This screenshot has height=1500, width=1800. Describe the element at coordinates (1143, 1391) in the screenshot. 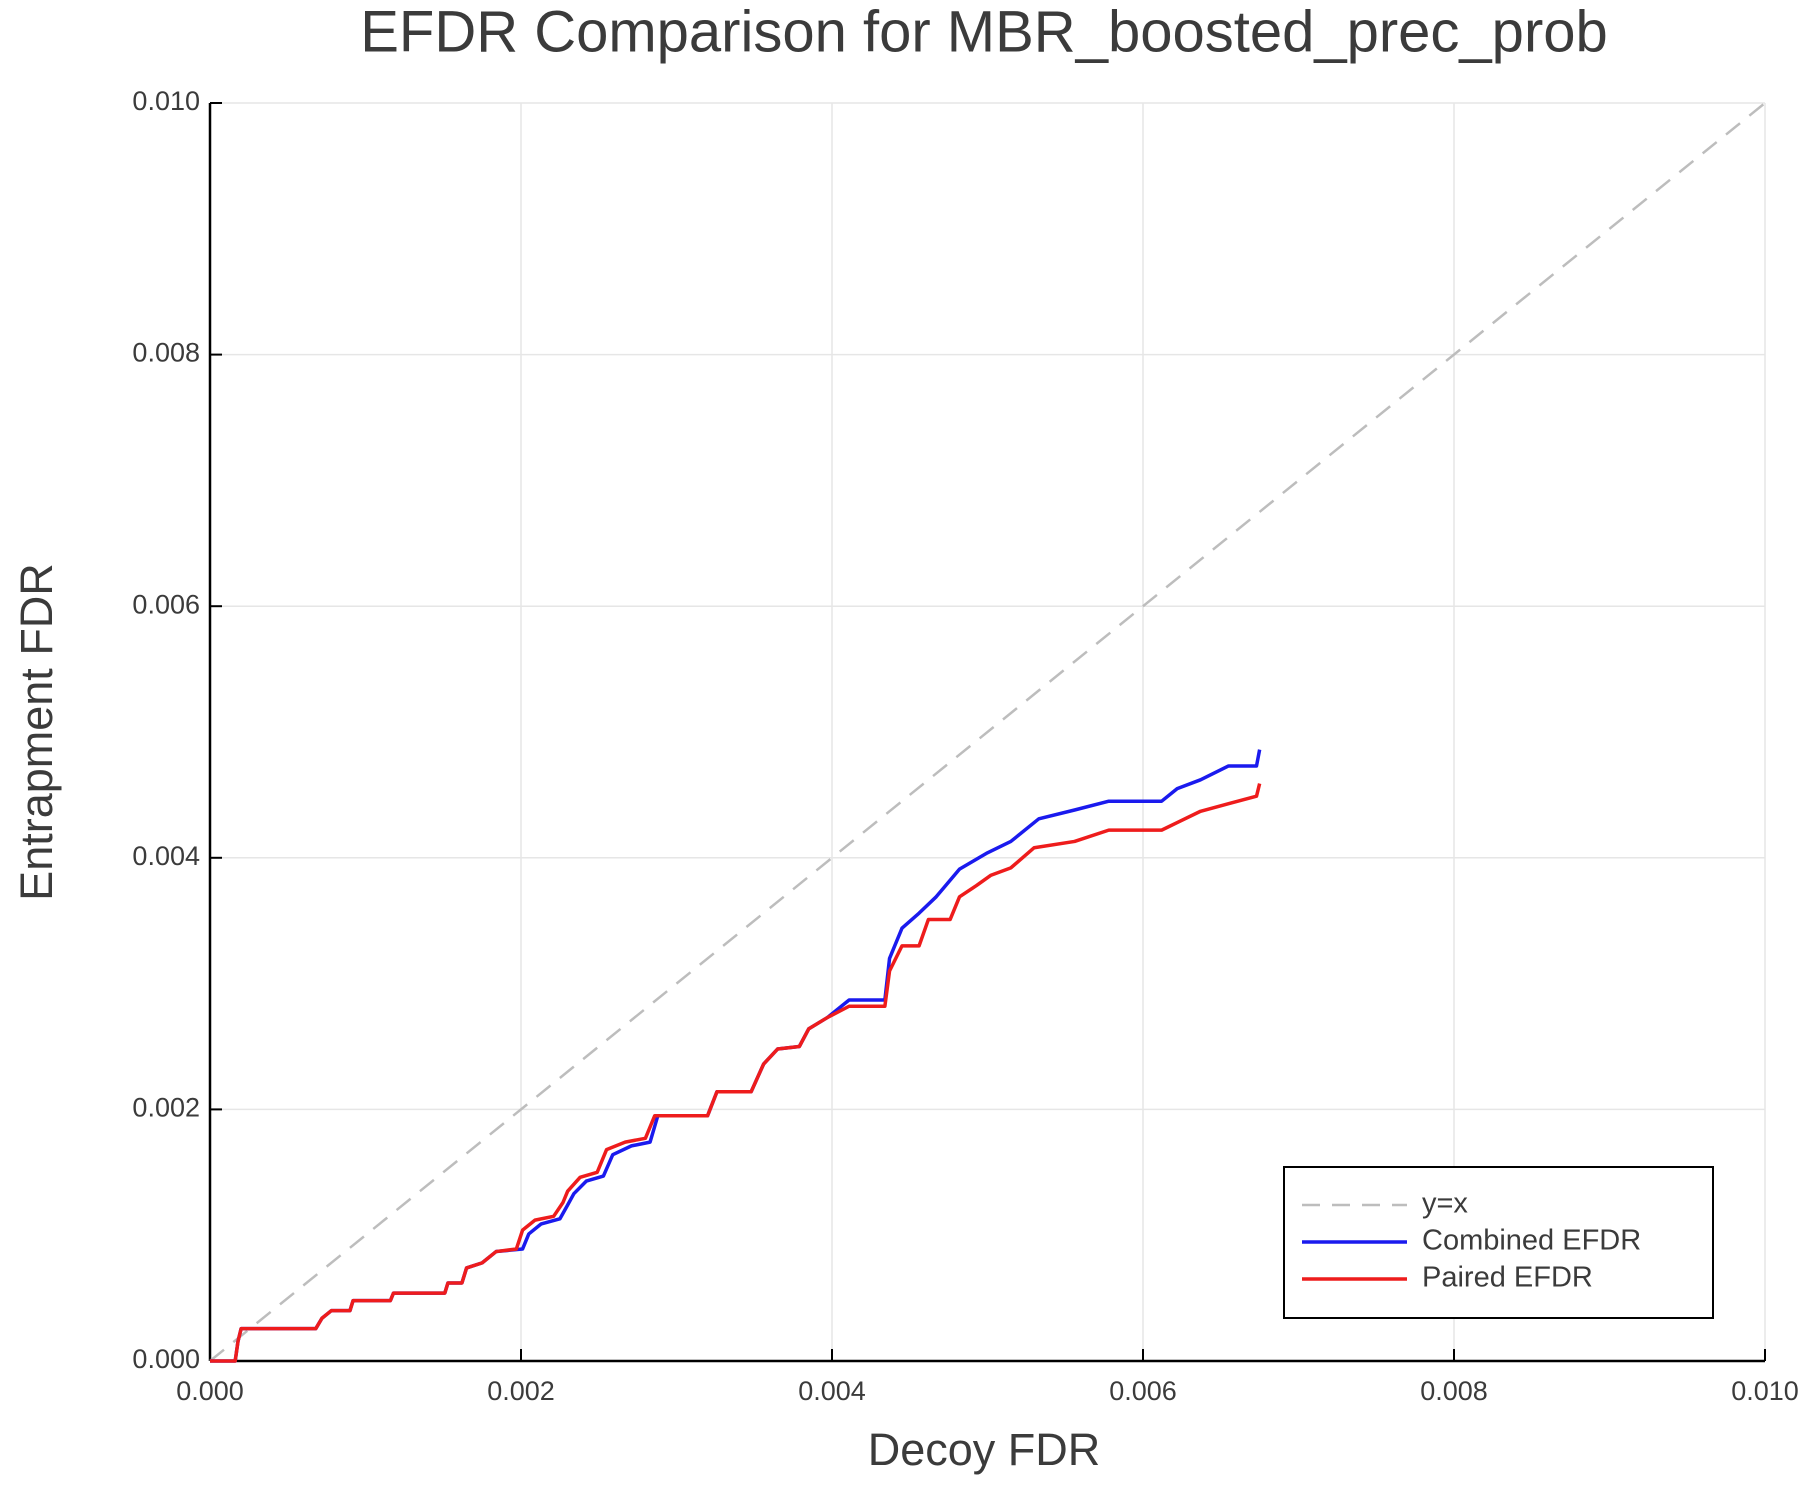

I see `x-tick-label: 0.006` at that location.